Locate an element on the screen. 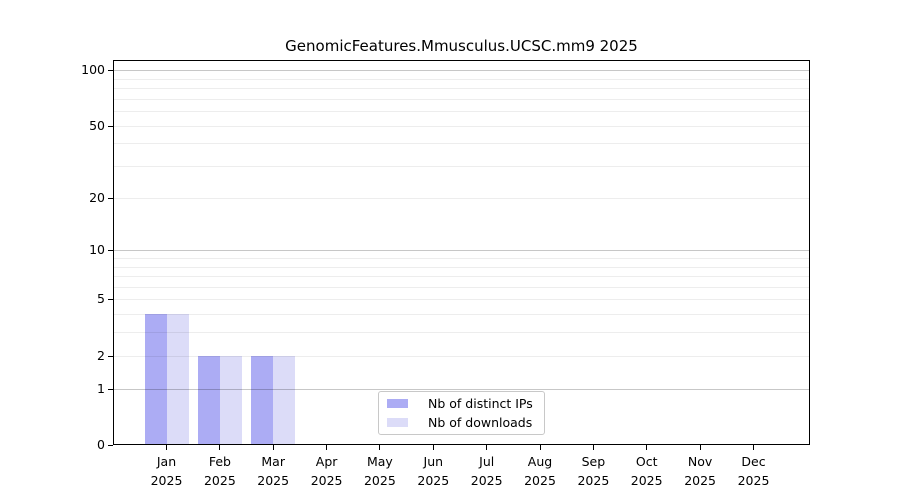  x-tick-label: Jul 2025 is located at coordinates (486, 471).